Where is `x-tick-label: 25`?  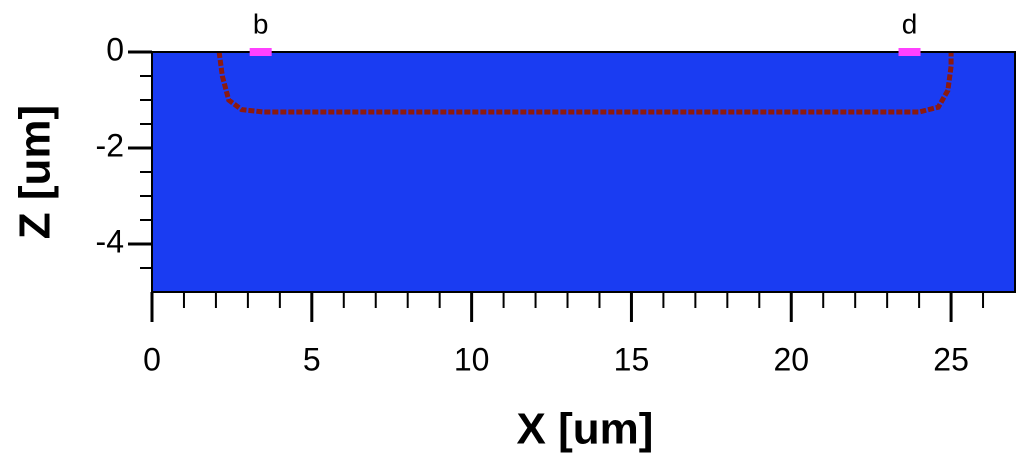
x-tick-label: 25 is located at coordinates (951, 359).